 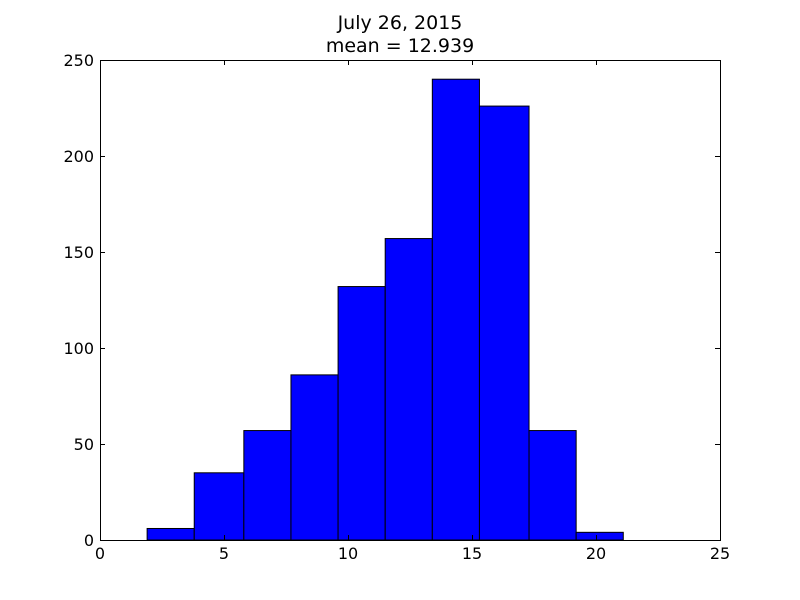 What do you see at coordinates (348, 553) in the screenshot?
I see `x-tick-label-10: 10` at bounding box center [348, 553].